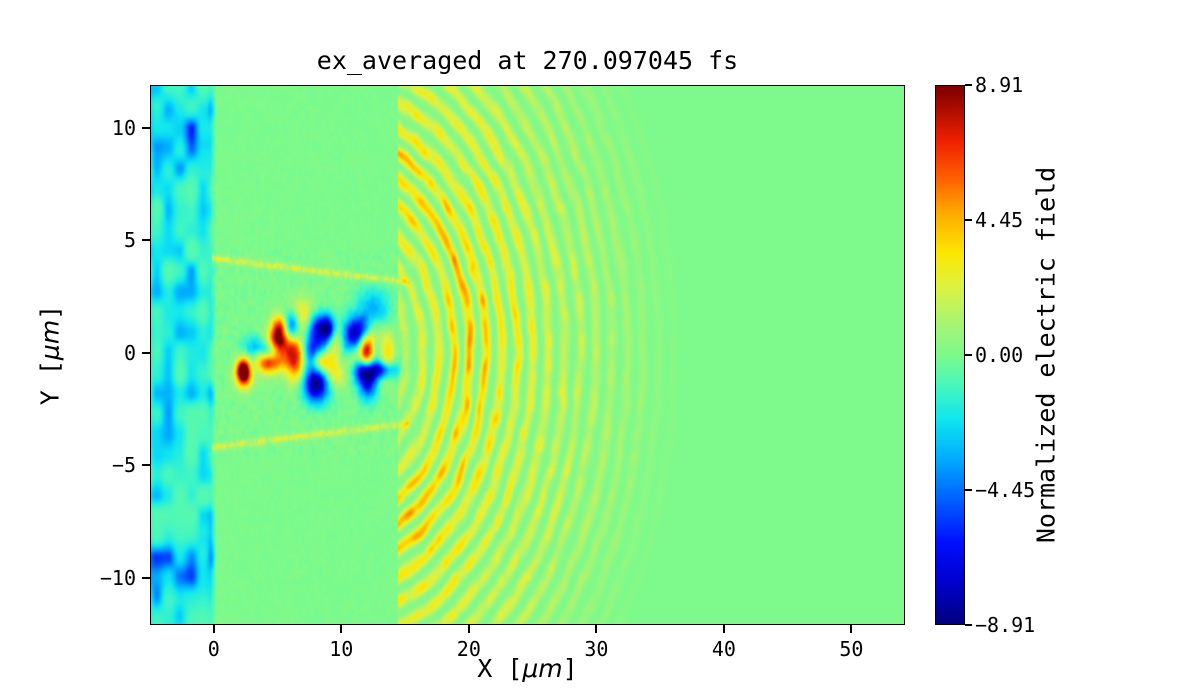 The image size is (1200, 700). What do you see at coordinates (129, 240) in the screenshot?
I see `y-tick-label: 5` at bounding box center [129, 240].